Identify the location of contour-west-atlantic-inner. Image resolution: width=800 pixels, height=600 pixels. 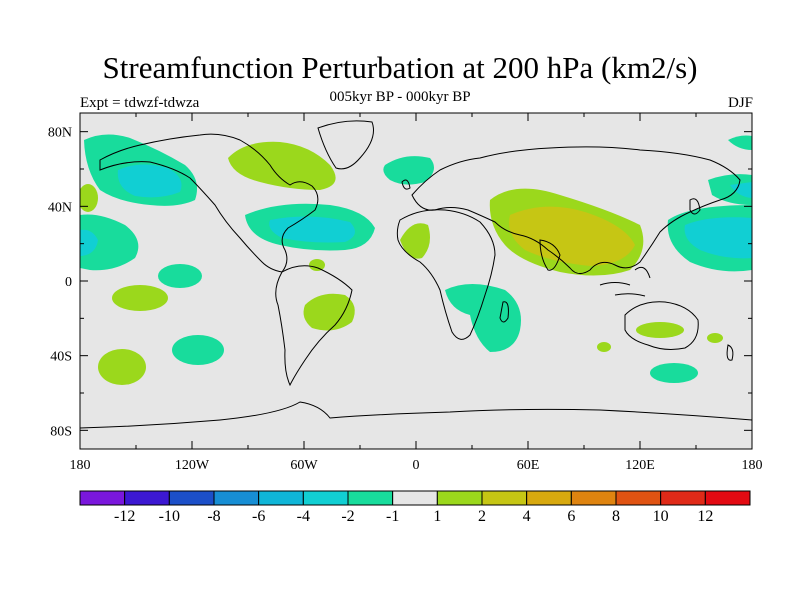
(312, 229).